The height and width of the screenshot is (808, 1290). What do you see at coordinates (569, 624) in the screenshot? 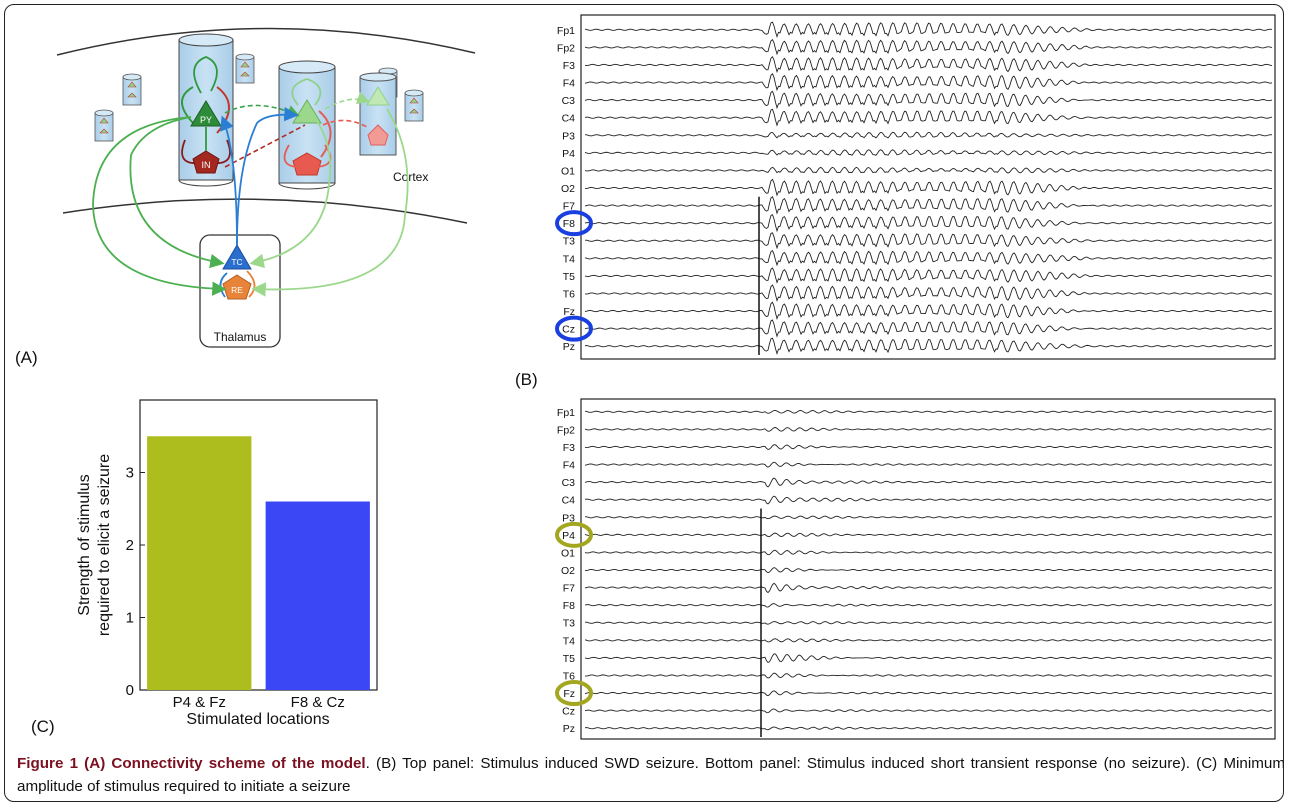
I see `eeg-channel-label: T3` at bounding box center [569, 624].